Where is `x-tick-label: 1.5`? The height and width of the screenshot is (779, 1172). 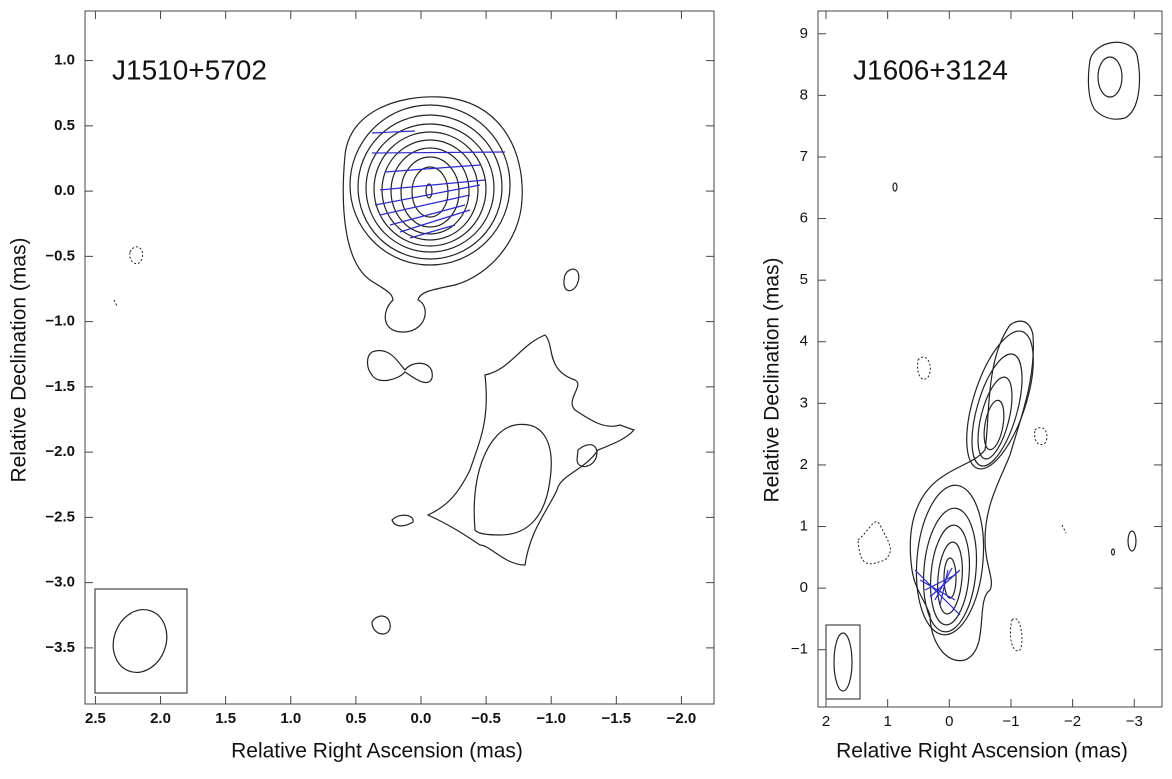
x-tick-label: 1.5 is located at coordinates (225, 718).